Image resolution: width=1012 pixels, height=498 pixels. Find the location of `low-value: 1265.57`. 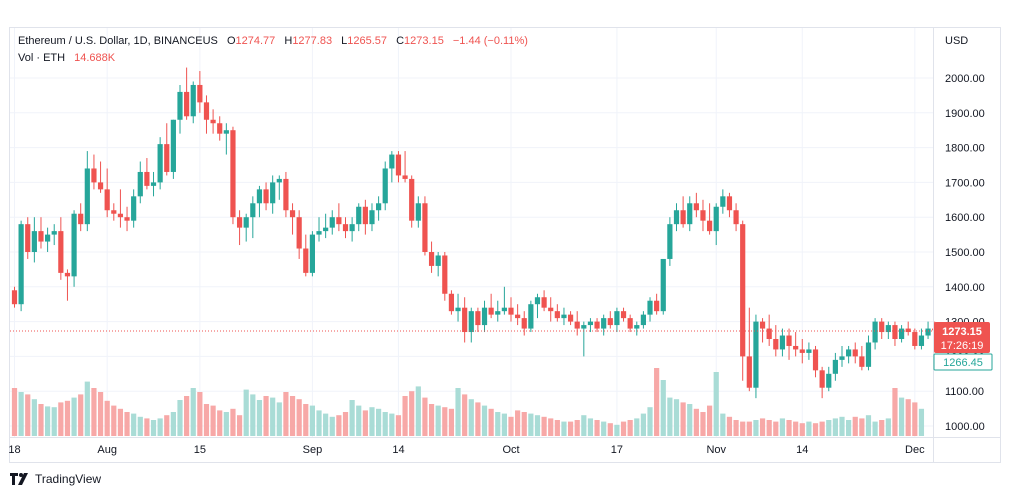

low-value: 1265.57 is located at coordinates (367, 41).